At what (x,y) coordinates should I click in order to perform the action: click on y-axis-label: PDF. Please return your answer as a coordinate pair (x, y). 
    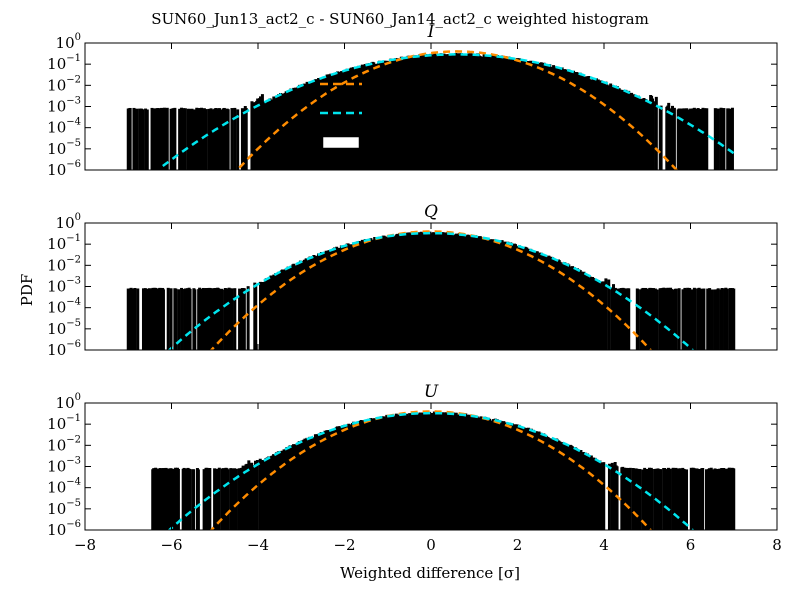
    Looking at the image, I should click on (27, 290).